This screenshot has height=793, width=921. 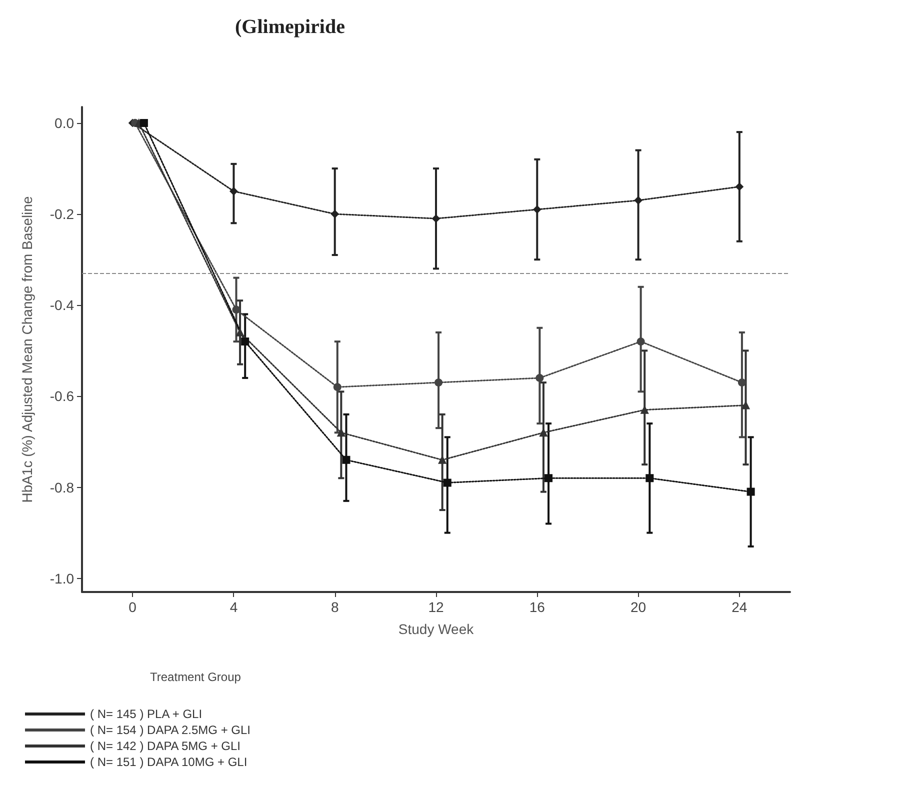 What do you see at coordinates (537, 607) in the screenshot?
I see `x-tick-label: 16` at bounding box center [537, 607].